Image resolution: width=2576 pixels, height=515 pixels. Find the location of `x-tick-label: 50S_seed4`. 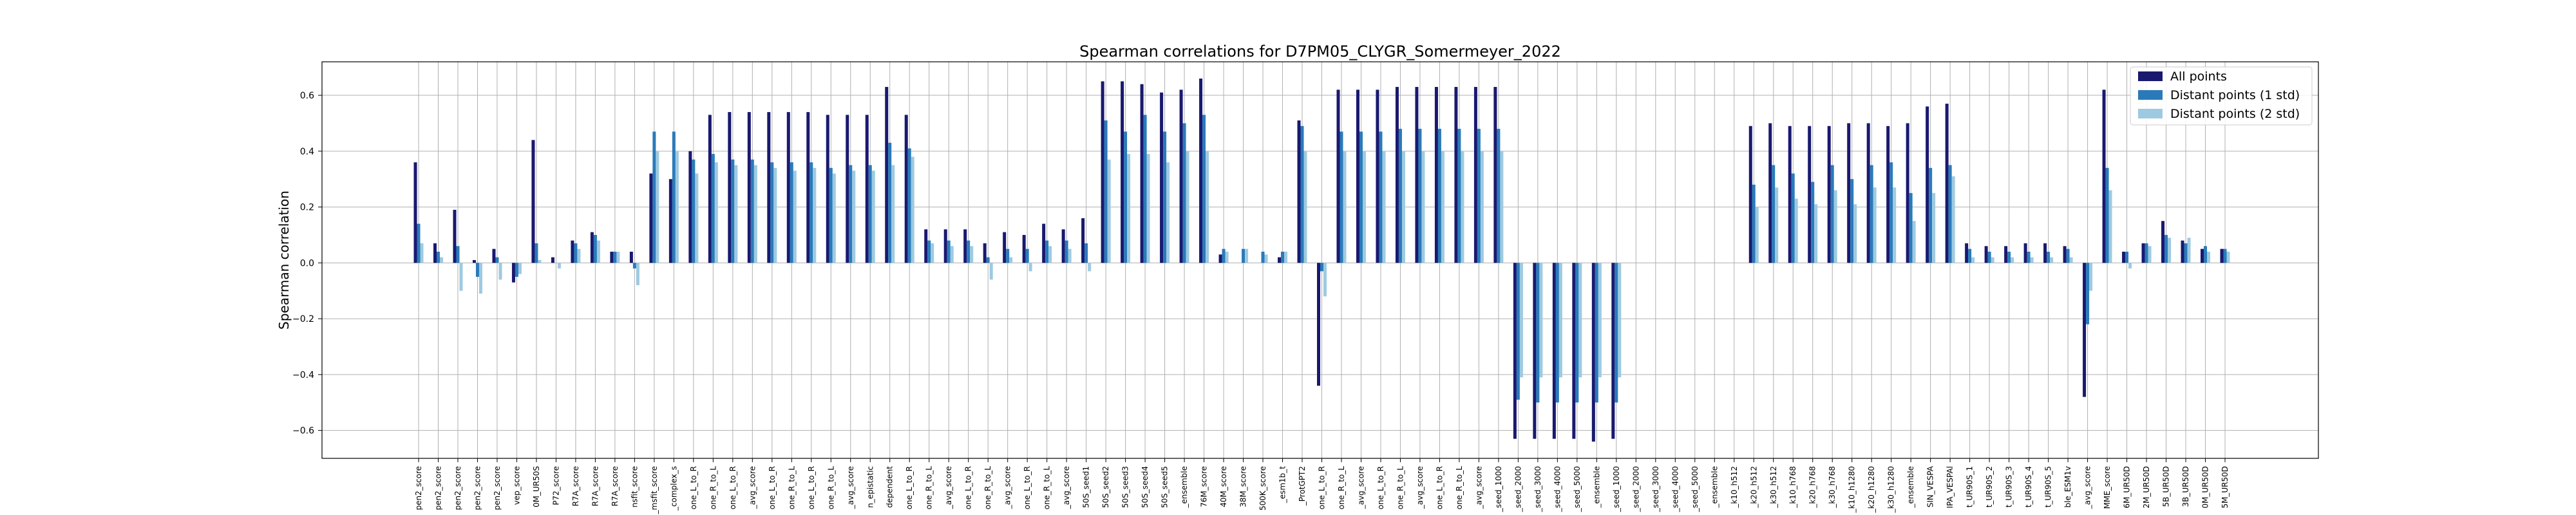

x-tick-label: 50S_seed4 is located at coordinates (1145, 487).